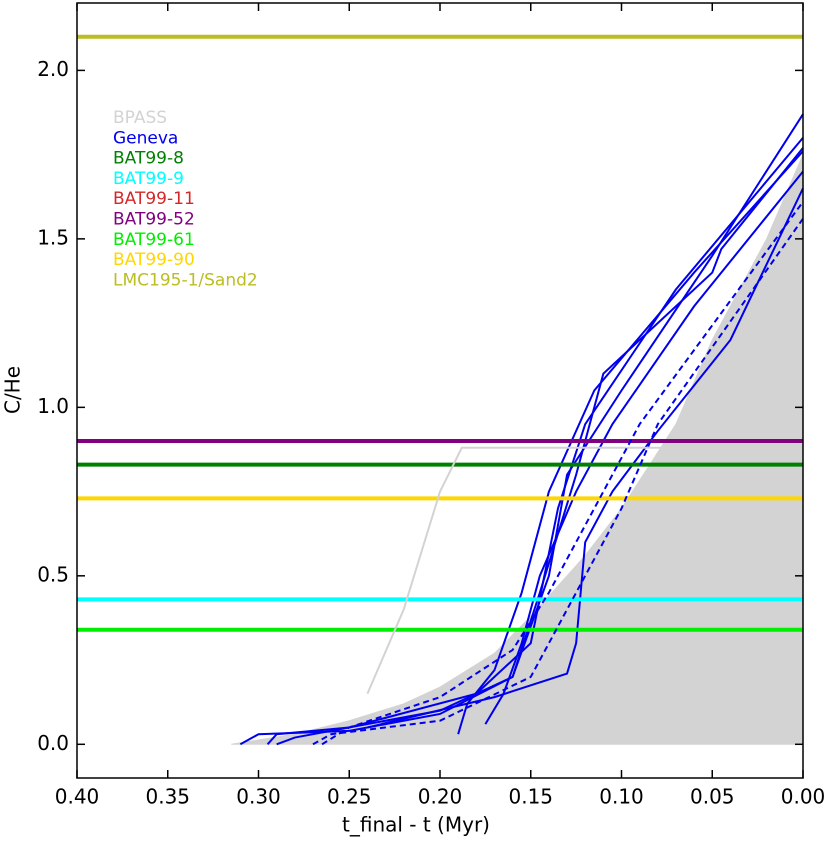  What do you see at coordinates (53, 237) in the screenshot?
I see `y-tick-label: 1.5` at bounding box center [53, 237].